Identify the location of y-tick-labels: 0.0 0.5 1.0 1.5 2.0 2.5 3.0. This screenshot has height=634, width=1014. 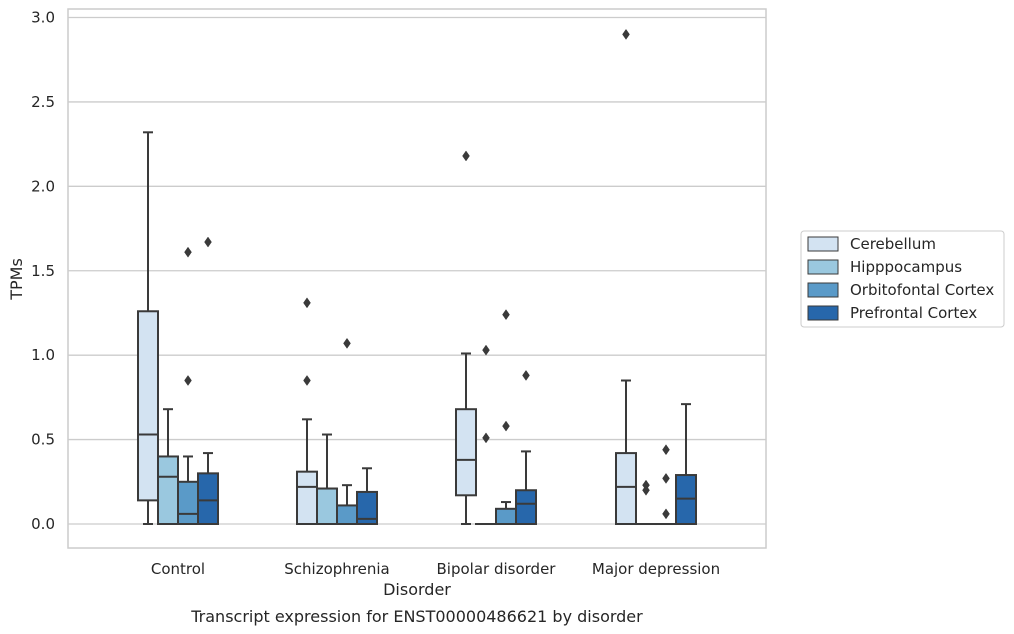
(43, 271).